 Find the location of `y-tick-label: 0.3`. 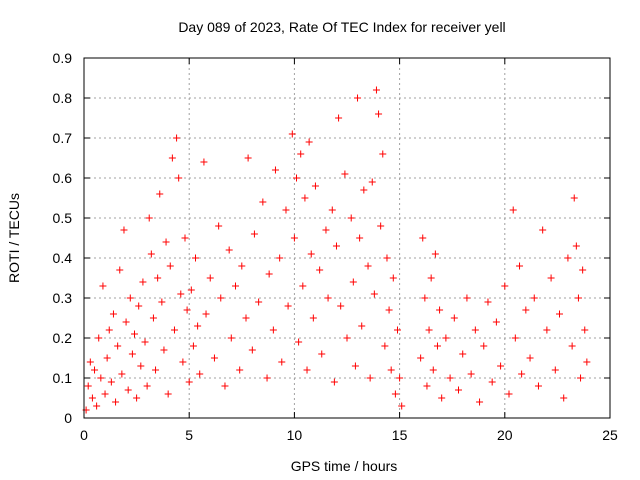

y-tick-label: 0.3 is located at coordinates (63, 298).